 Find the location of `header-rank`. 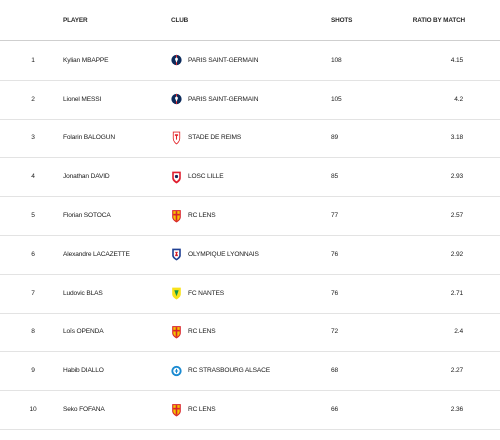

header-rank is located at coordinates (33, 20).